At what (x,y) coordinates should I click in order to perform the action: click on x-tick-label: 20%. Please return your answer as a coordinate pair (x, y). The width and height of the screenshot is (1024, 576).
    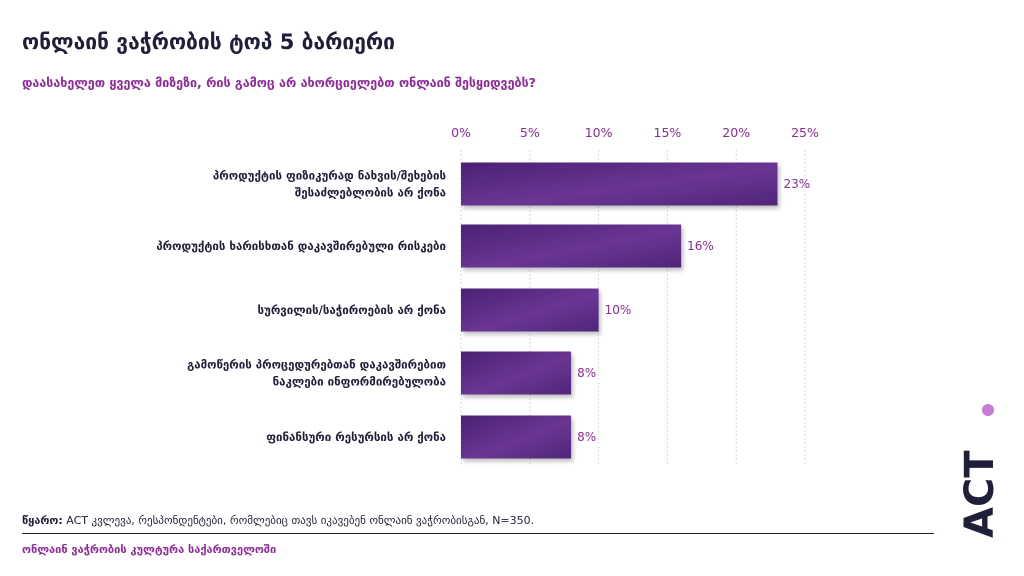
    Looking at the image, I should click on (736, 132).